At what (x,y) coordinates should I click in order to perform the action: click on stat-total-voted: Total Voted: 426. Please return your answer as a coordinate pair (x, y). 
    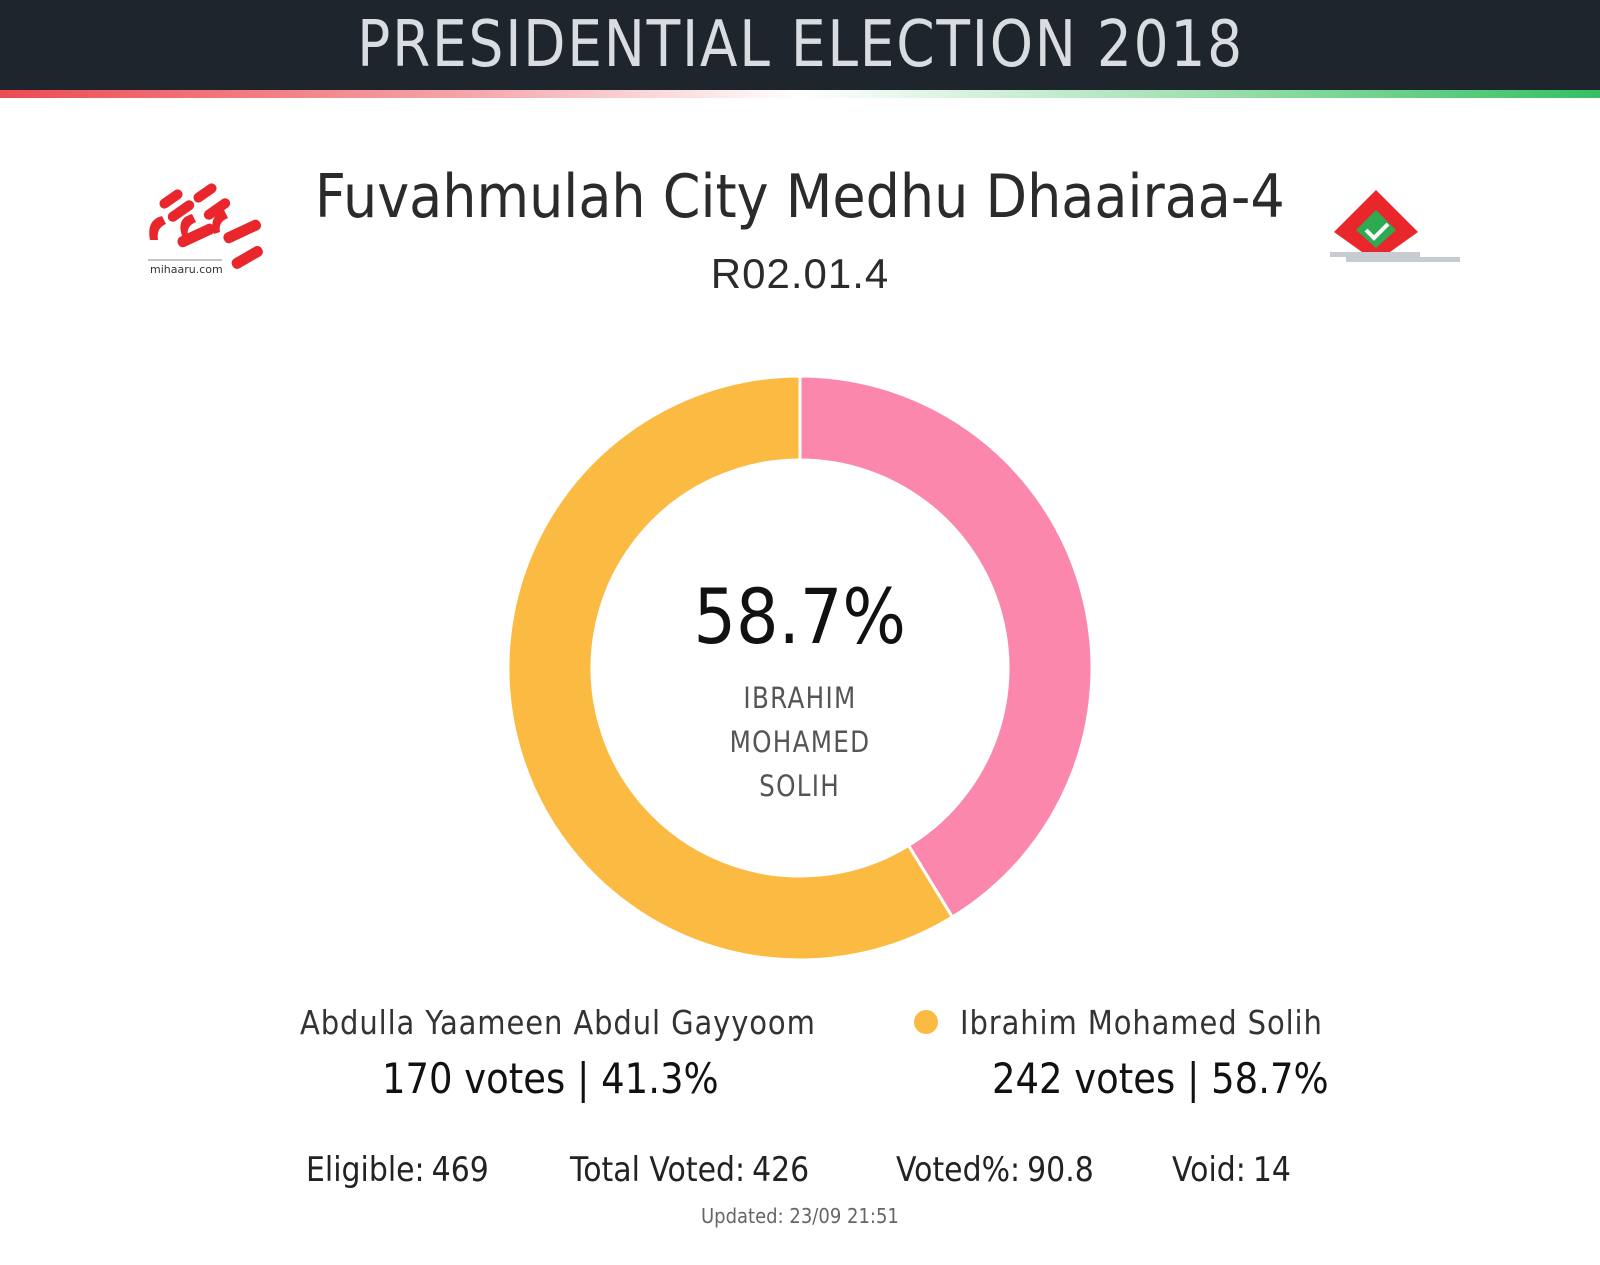
    Looking at the image, I should click on (690, 1170).